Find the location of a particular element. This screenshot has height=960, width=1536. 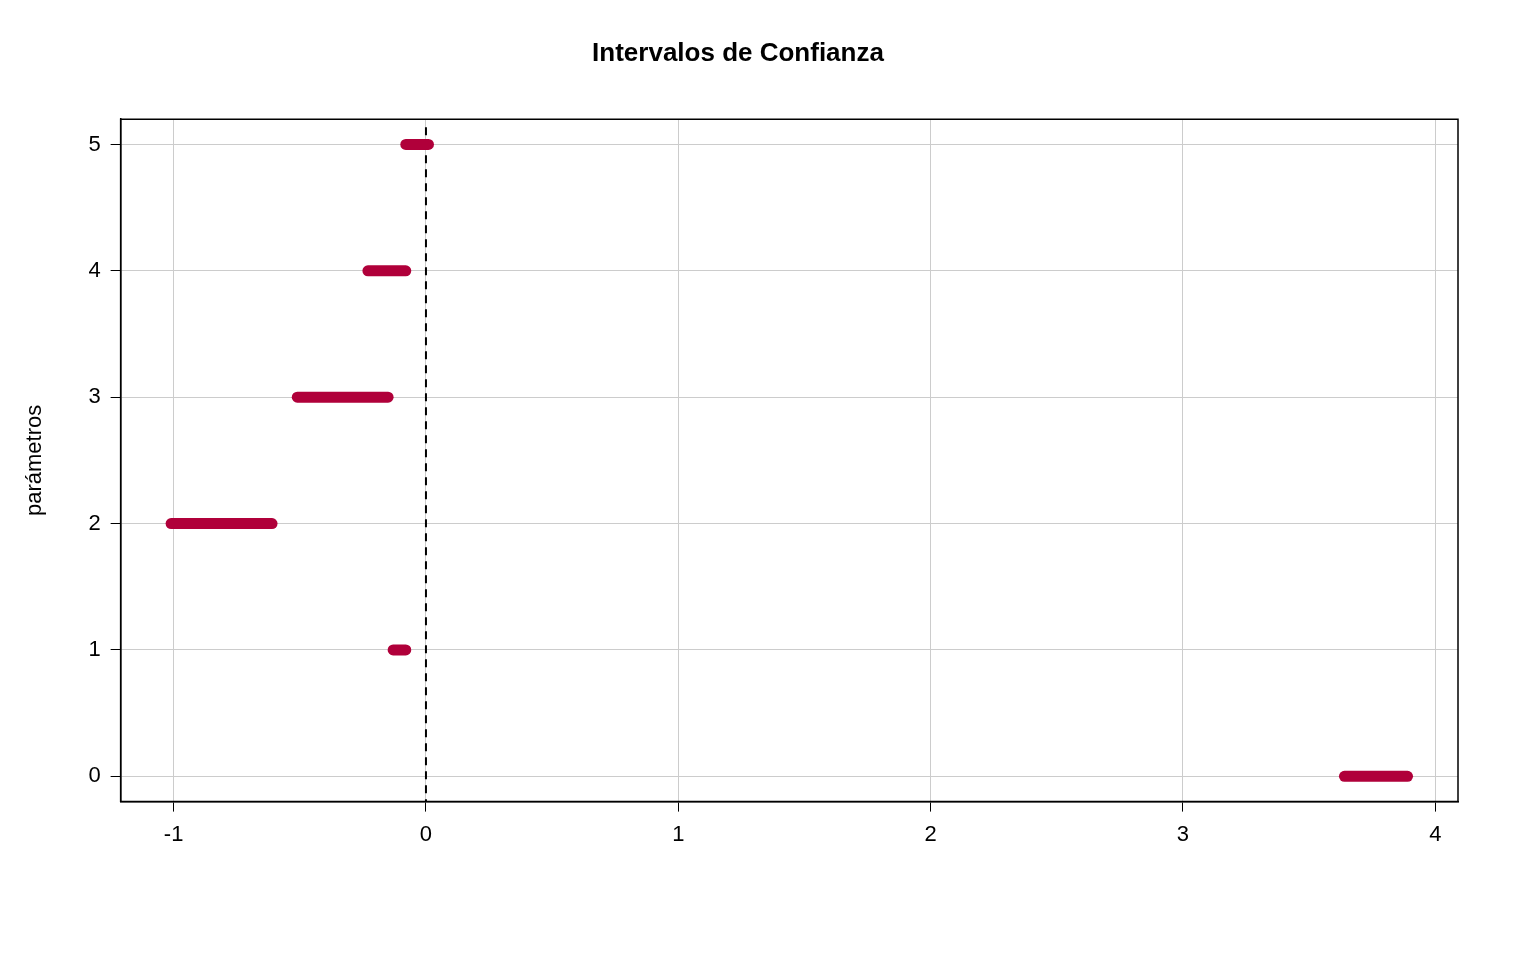

x-tick-label: 3 is located at coordinates (1183, 833).